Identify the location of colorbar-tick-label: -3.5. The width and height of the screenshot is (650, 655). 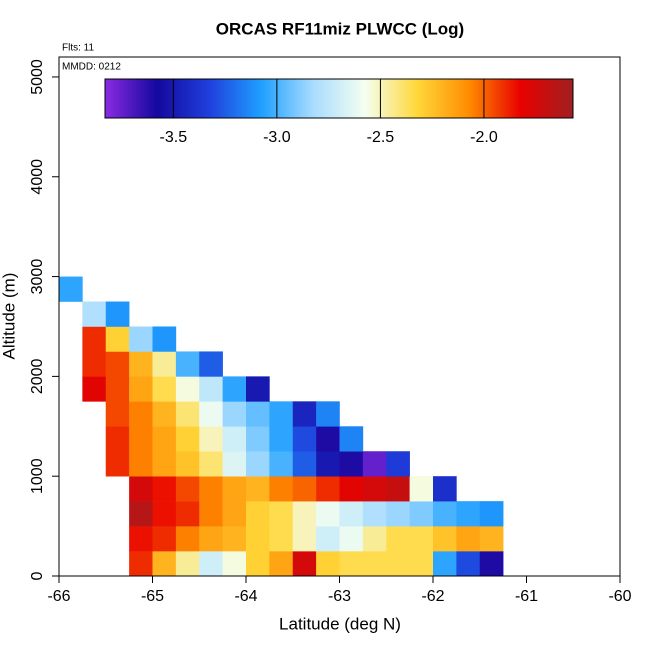
(174, 137).